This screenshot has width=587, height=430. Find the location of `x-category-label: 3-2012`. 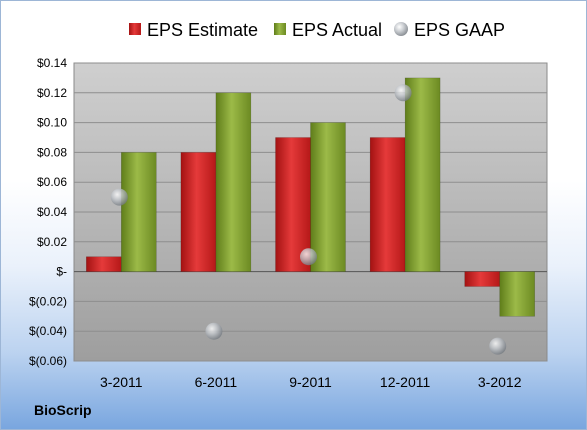

x-category-label: 3-2012 is located at coordinates (500, 382).